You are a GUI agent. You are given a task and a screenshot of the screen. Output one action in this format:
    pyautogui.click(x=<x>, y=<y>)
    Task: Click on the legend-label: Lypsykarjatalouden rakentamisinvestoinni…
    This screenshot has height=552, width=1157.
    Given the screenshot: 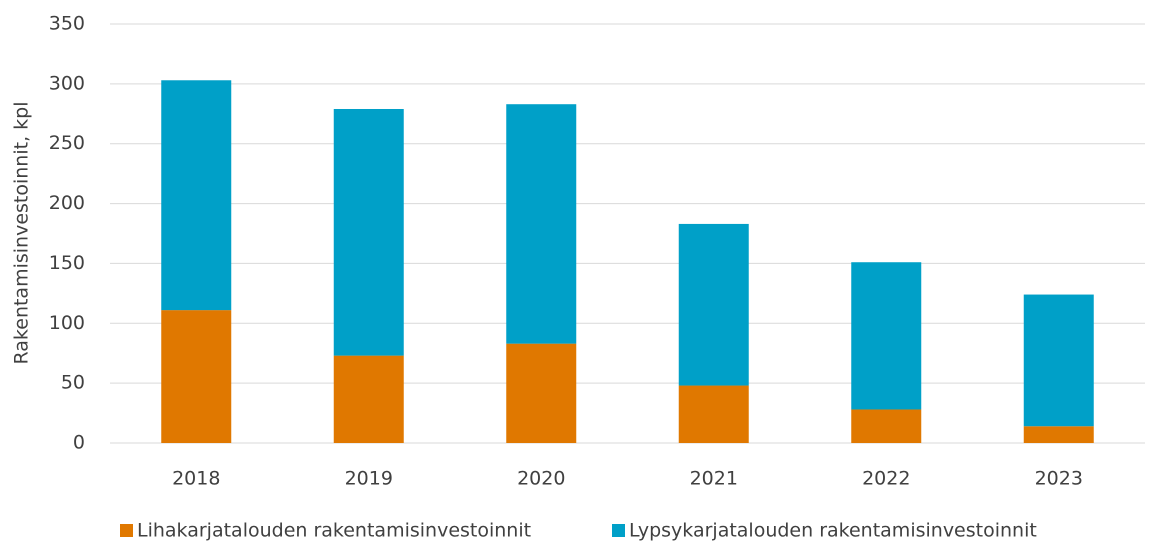 What is the action you would take?
    pyautogui.click(x=833, y=531)
    